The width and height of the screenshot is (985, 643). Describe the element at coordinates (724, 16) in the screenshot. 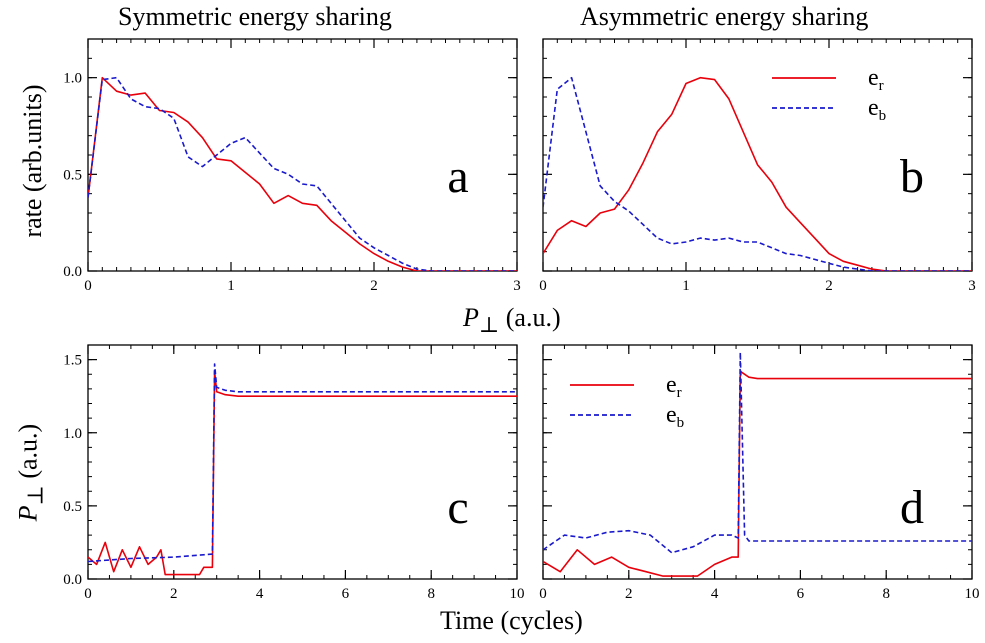

I see `panel-b-title: Asymmetric energy sharing` at that location.